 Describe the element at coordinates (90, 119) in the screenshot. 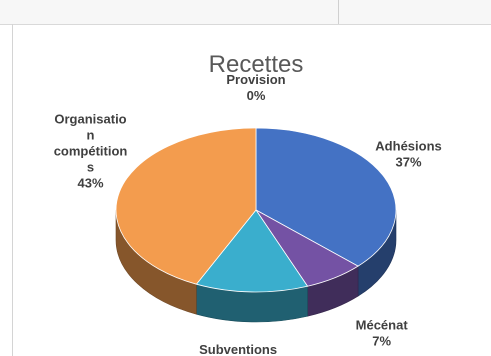

I see `data-label-name-organisation-competitions: Organisatio` at that location.